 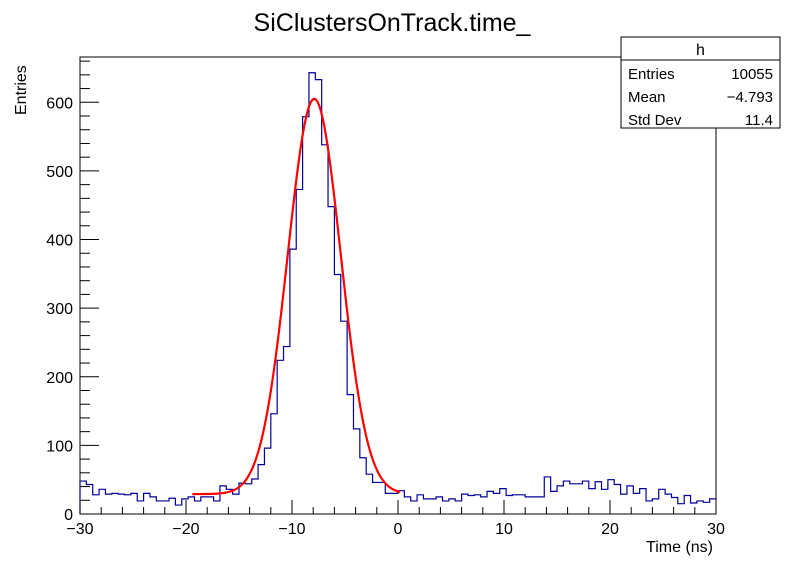 I want to click on x-tick-label: −10, so click(x=291, y=529).